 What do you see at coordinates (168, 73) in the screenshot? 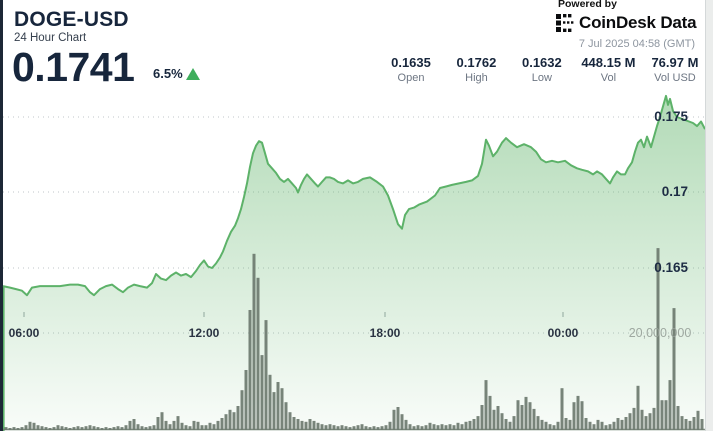
I see `price-change-percent: 6.5%` at bounding box center [168, 73].